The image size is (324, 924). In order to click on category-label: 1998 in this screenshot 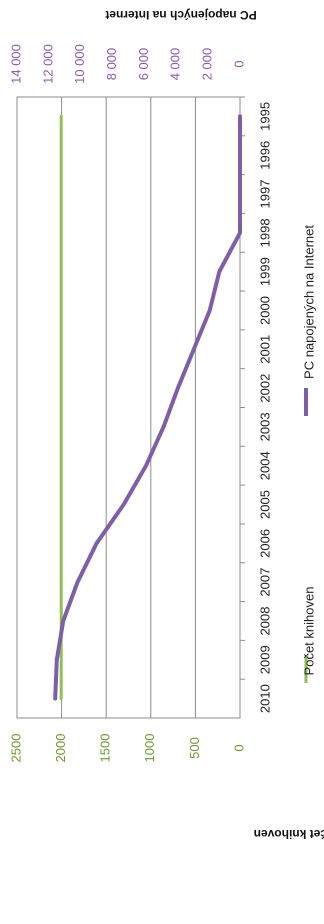, I will do `click(264, 232)`.